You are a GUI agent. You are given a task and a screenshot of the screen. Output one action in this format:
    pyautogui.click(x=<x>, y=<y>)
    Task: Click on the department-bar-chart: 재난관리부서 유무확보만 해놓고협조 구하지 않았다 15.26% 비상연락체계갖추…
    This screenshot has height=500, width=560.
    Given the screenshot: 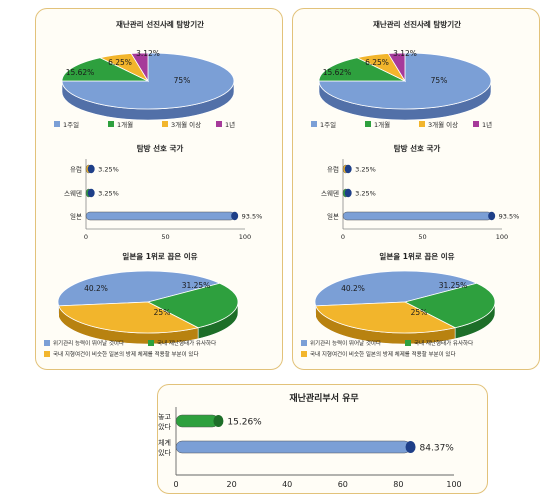 What is the action you would take?
    pyautogui.click(x=288, y=440)
    